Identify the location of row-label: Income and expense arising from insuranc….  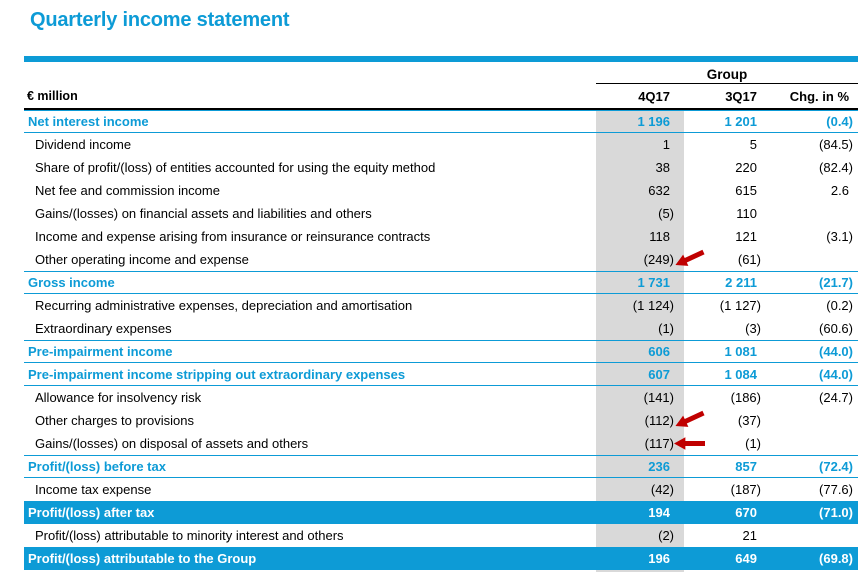
(233, 236).